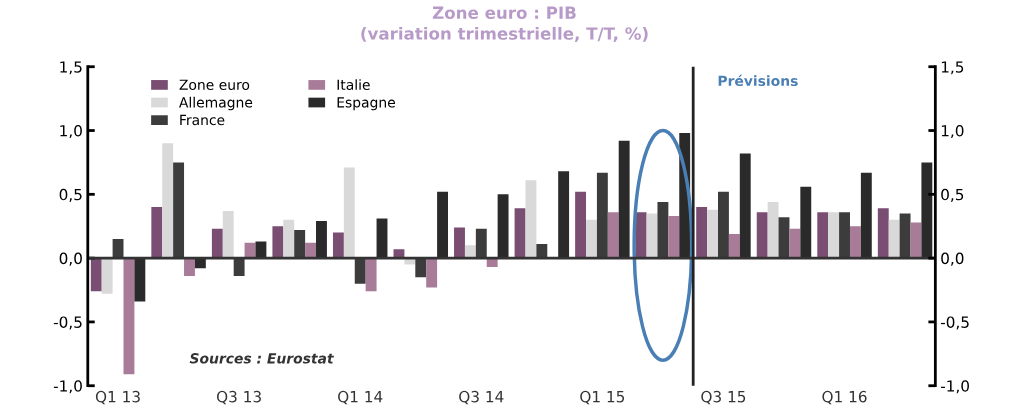 Image resolution: width=1009 pixels, height=417 pixels. What do you see at coordinates (71, 131) in the screenshot?
I see `y-tick-label: 1,0` at bounding box center [71, 131].